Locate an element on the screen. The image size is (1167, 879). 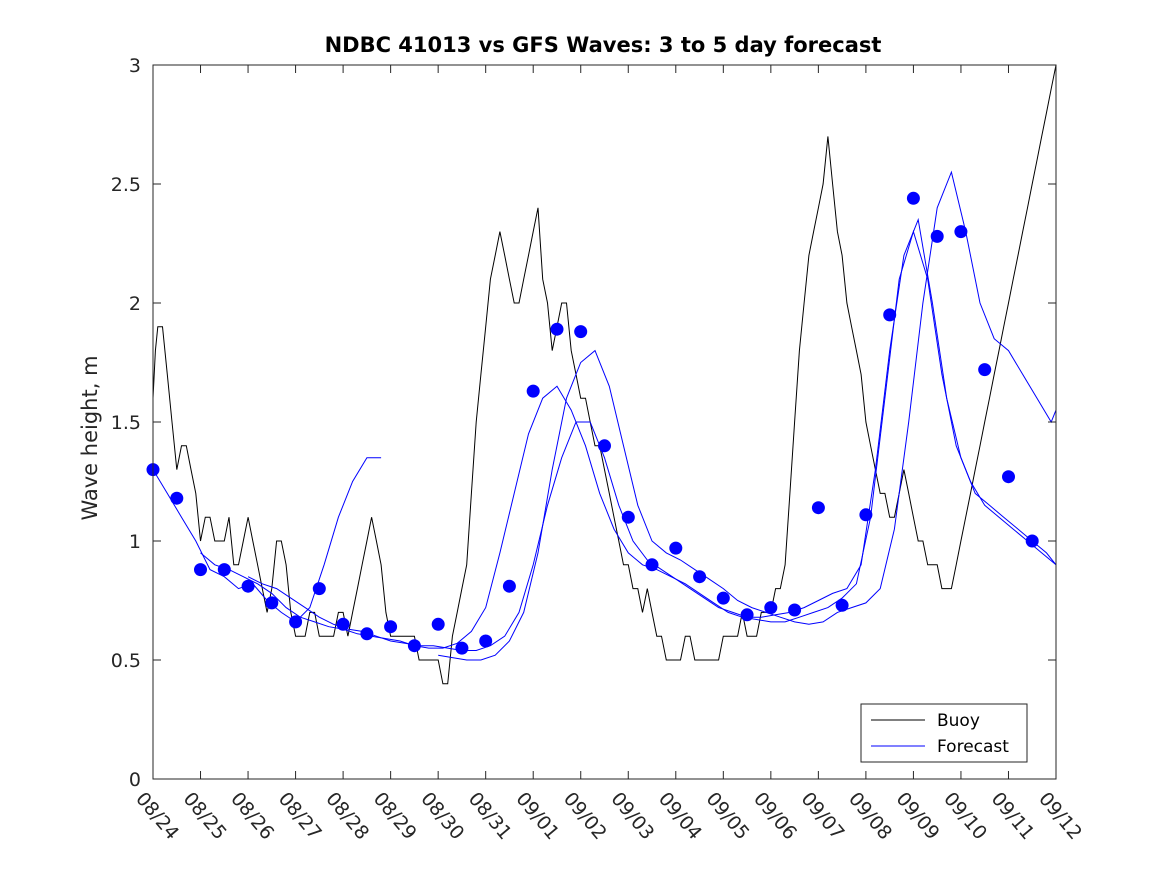
legend: Buoy Forecast is located at coordinates (944, 733).